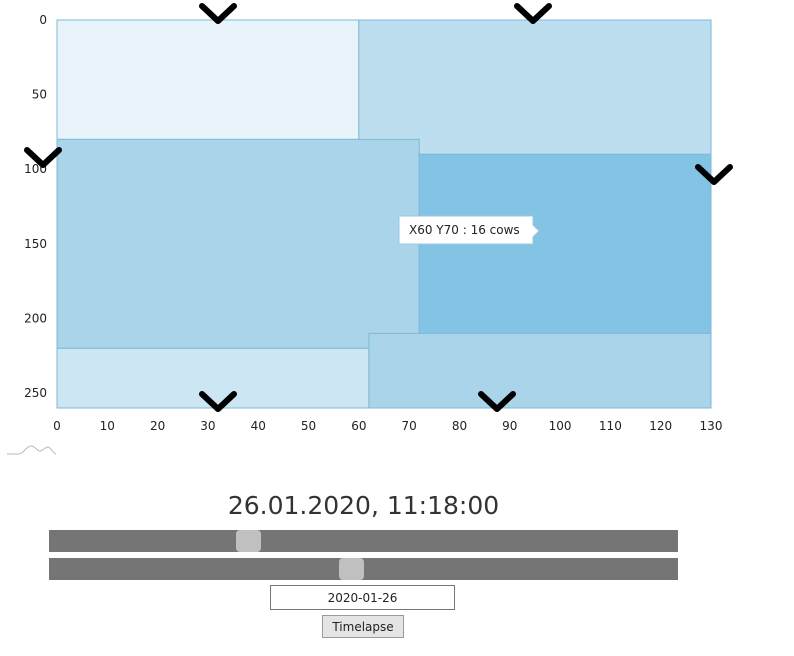  I want to click on x-tick-label: 30, so click(207, 426).